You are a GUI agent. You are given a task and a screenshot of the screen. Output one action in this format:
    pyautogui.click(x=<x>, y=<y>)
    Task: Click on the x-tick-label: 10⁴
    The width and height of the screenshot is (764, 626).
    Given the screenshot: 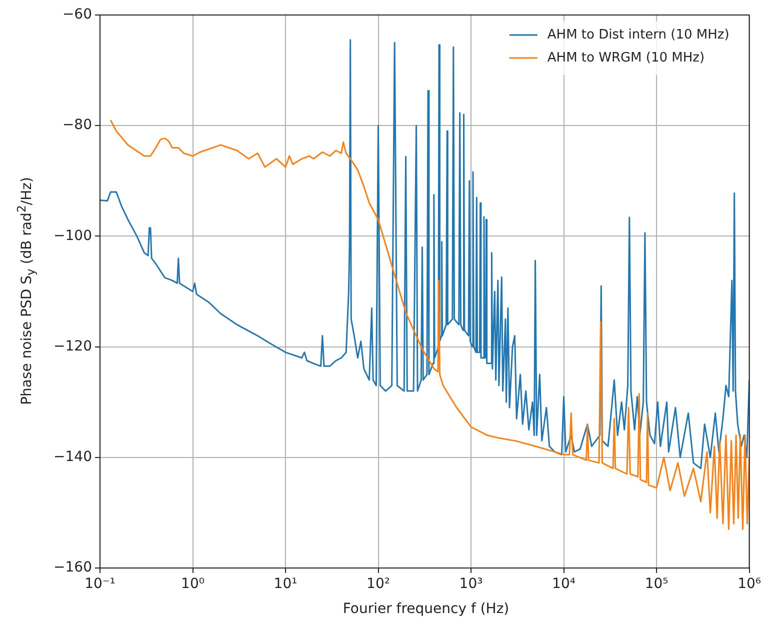 What is the action you would take?
    pyautogui.click(x=564, y=584)
    